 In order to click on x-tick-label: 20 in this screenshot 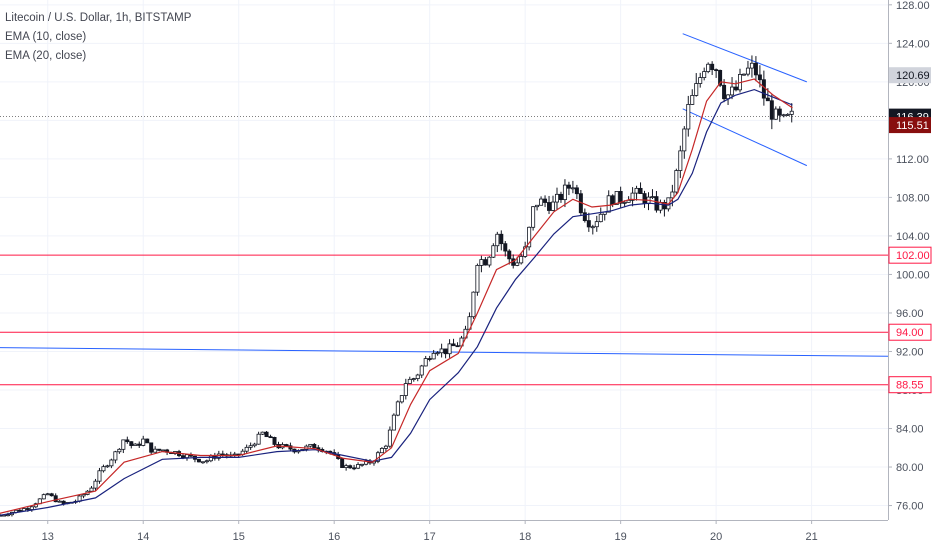, I will do `click(716, 537)`.